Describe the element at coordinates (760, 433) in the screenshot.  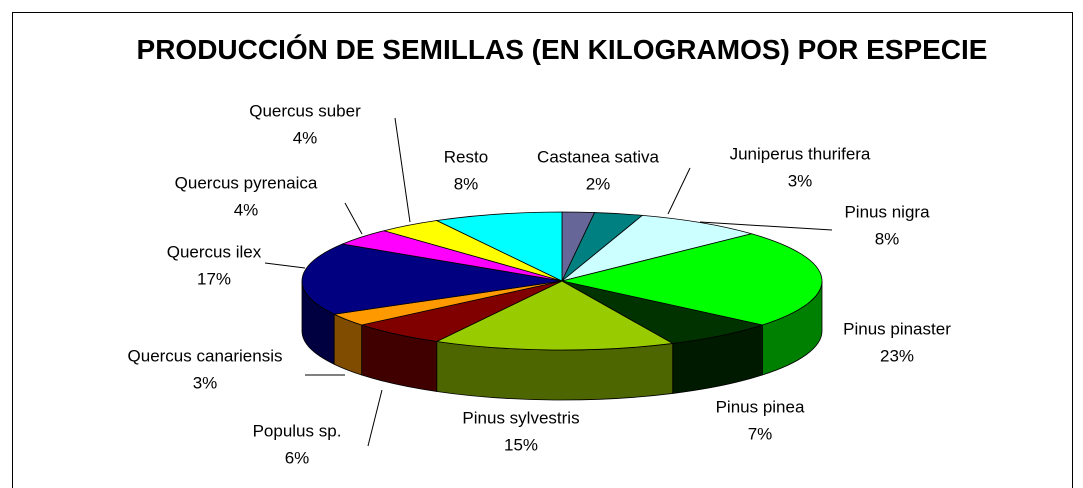
I see `slice-value-label: 7%` at that location.